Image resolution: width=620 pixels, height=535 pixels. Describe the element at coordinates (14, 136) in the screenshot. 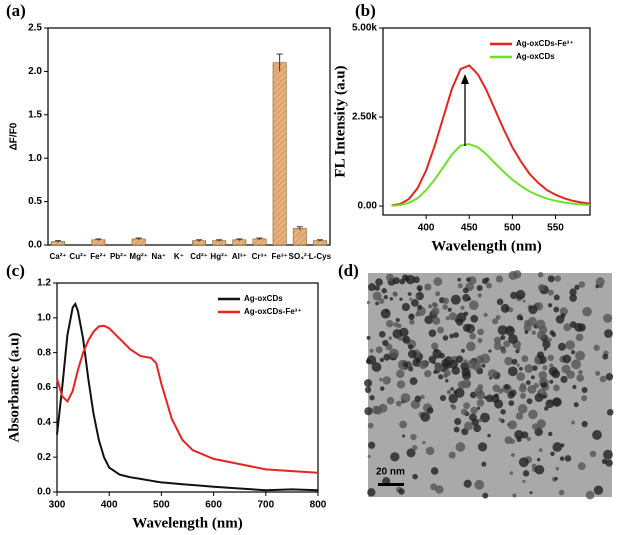

I see `y-axis-label: ΔF/F0` at that location.